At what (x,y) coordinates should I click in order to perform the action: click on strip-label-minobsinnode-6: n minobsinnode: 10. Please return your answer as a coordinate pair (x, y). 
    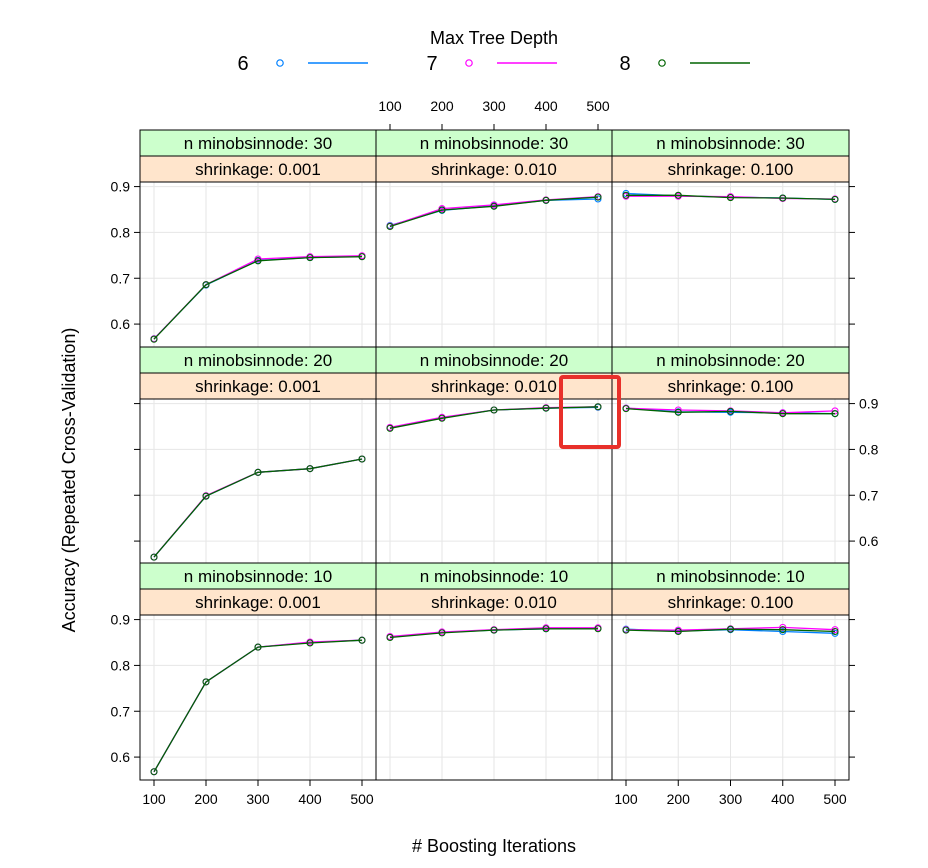
    Looking at the image, I should click on (258, 576).